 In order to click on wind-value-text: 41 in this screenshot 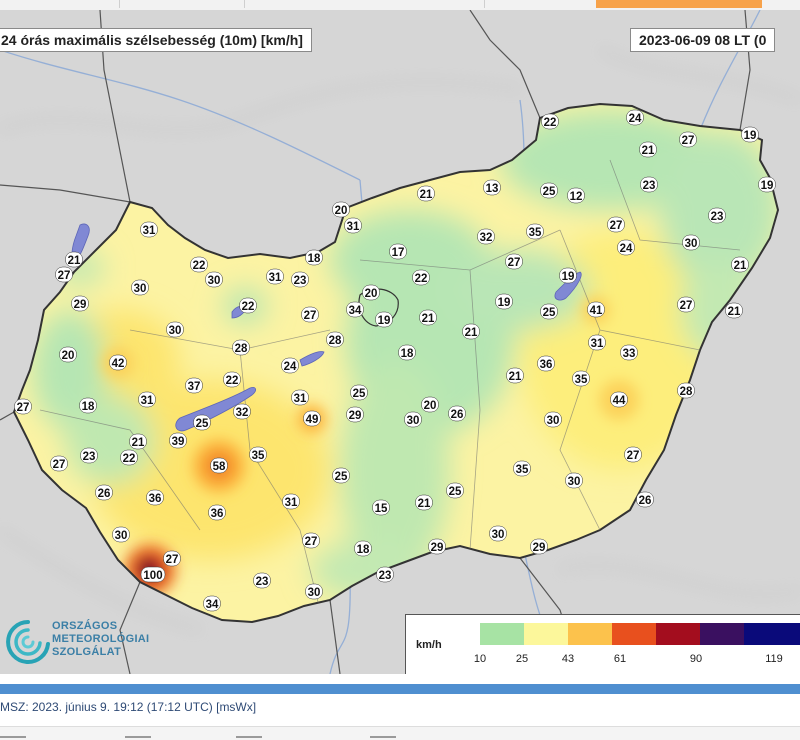, I will do `click(596, 311)`.